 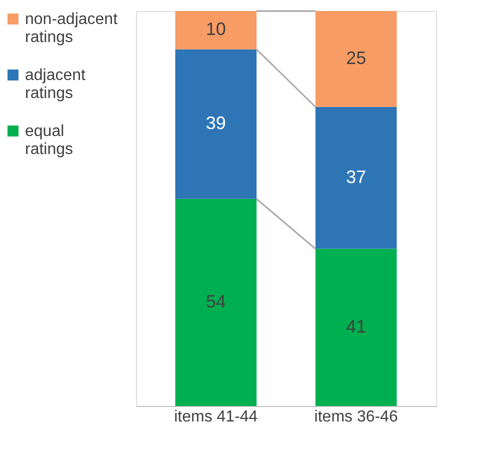 I want to click on legend-label: non-adjacent ratings, so click(x=71, y=28).